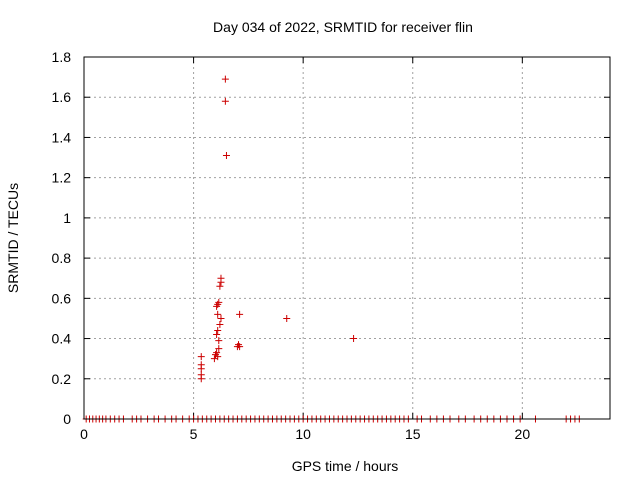  What do you see at coordinates (62, 57) in the screenshot?
I see `y-tick-label: 1.8` at bounding box center [62, 57].